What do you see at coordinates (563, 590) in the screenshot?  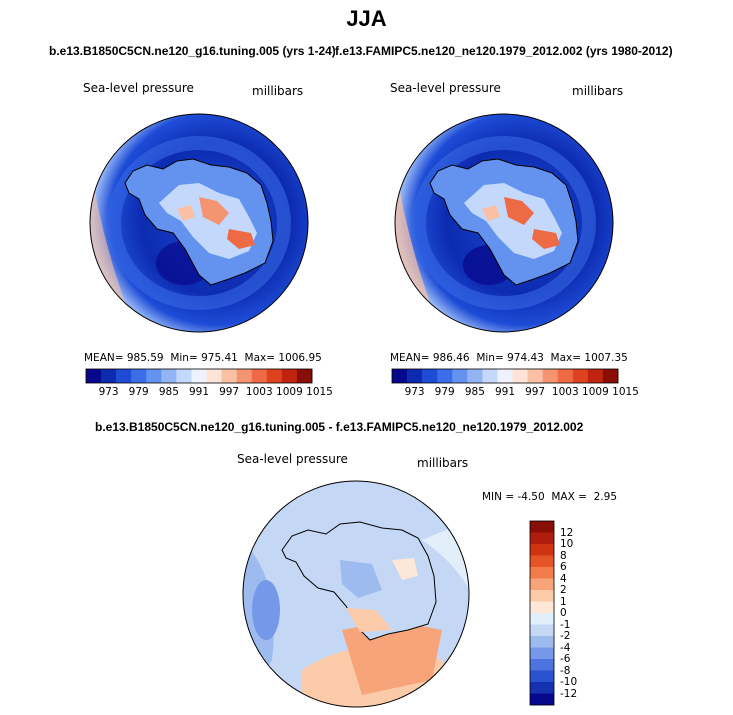 I see `colorbar-tick-label: 2` at bounding box center [563, 590].